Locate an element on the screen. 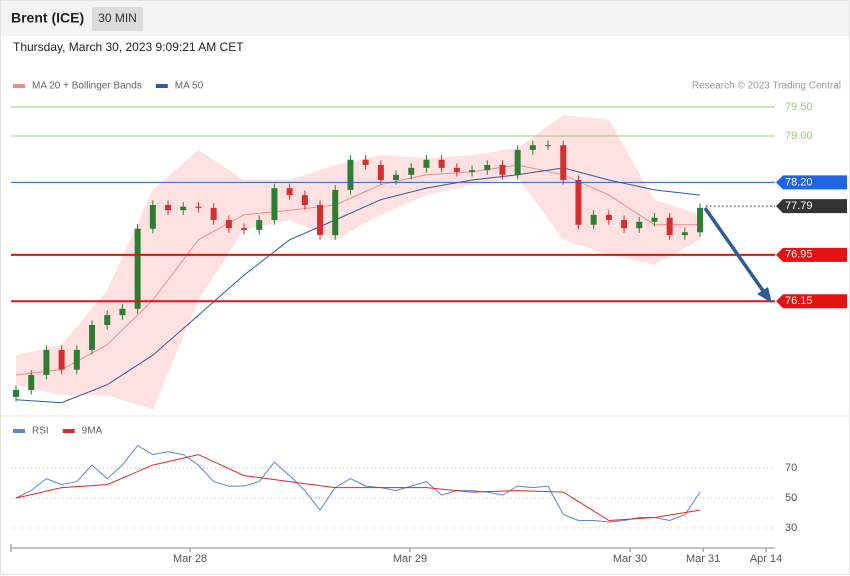 The width and height of the screenshot is (850, 576). y-tick-label: 70 is located at coordinates (791, 468).